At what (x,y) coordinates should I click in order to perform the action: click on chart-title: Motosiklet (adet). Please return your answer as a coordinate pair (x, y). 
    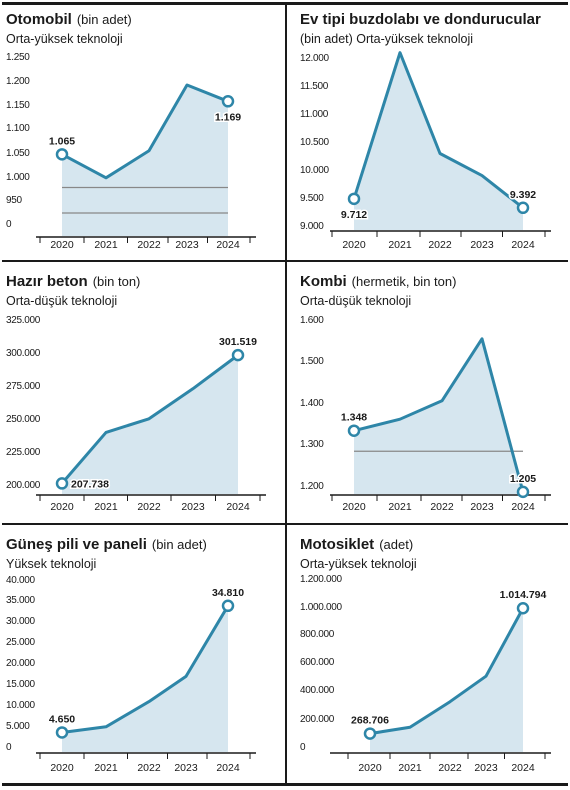
    Looking at the image, I should click on (356, 544).